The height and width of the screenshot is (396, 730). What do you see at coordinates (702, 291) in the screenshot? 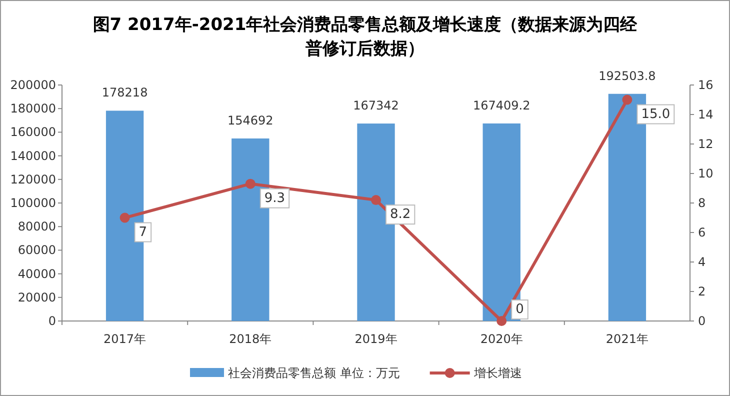
I see `y2-tick-label: 2` at bounding box center [702, 291].